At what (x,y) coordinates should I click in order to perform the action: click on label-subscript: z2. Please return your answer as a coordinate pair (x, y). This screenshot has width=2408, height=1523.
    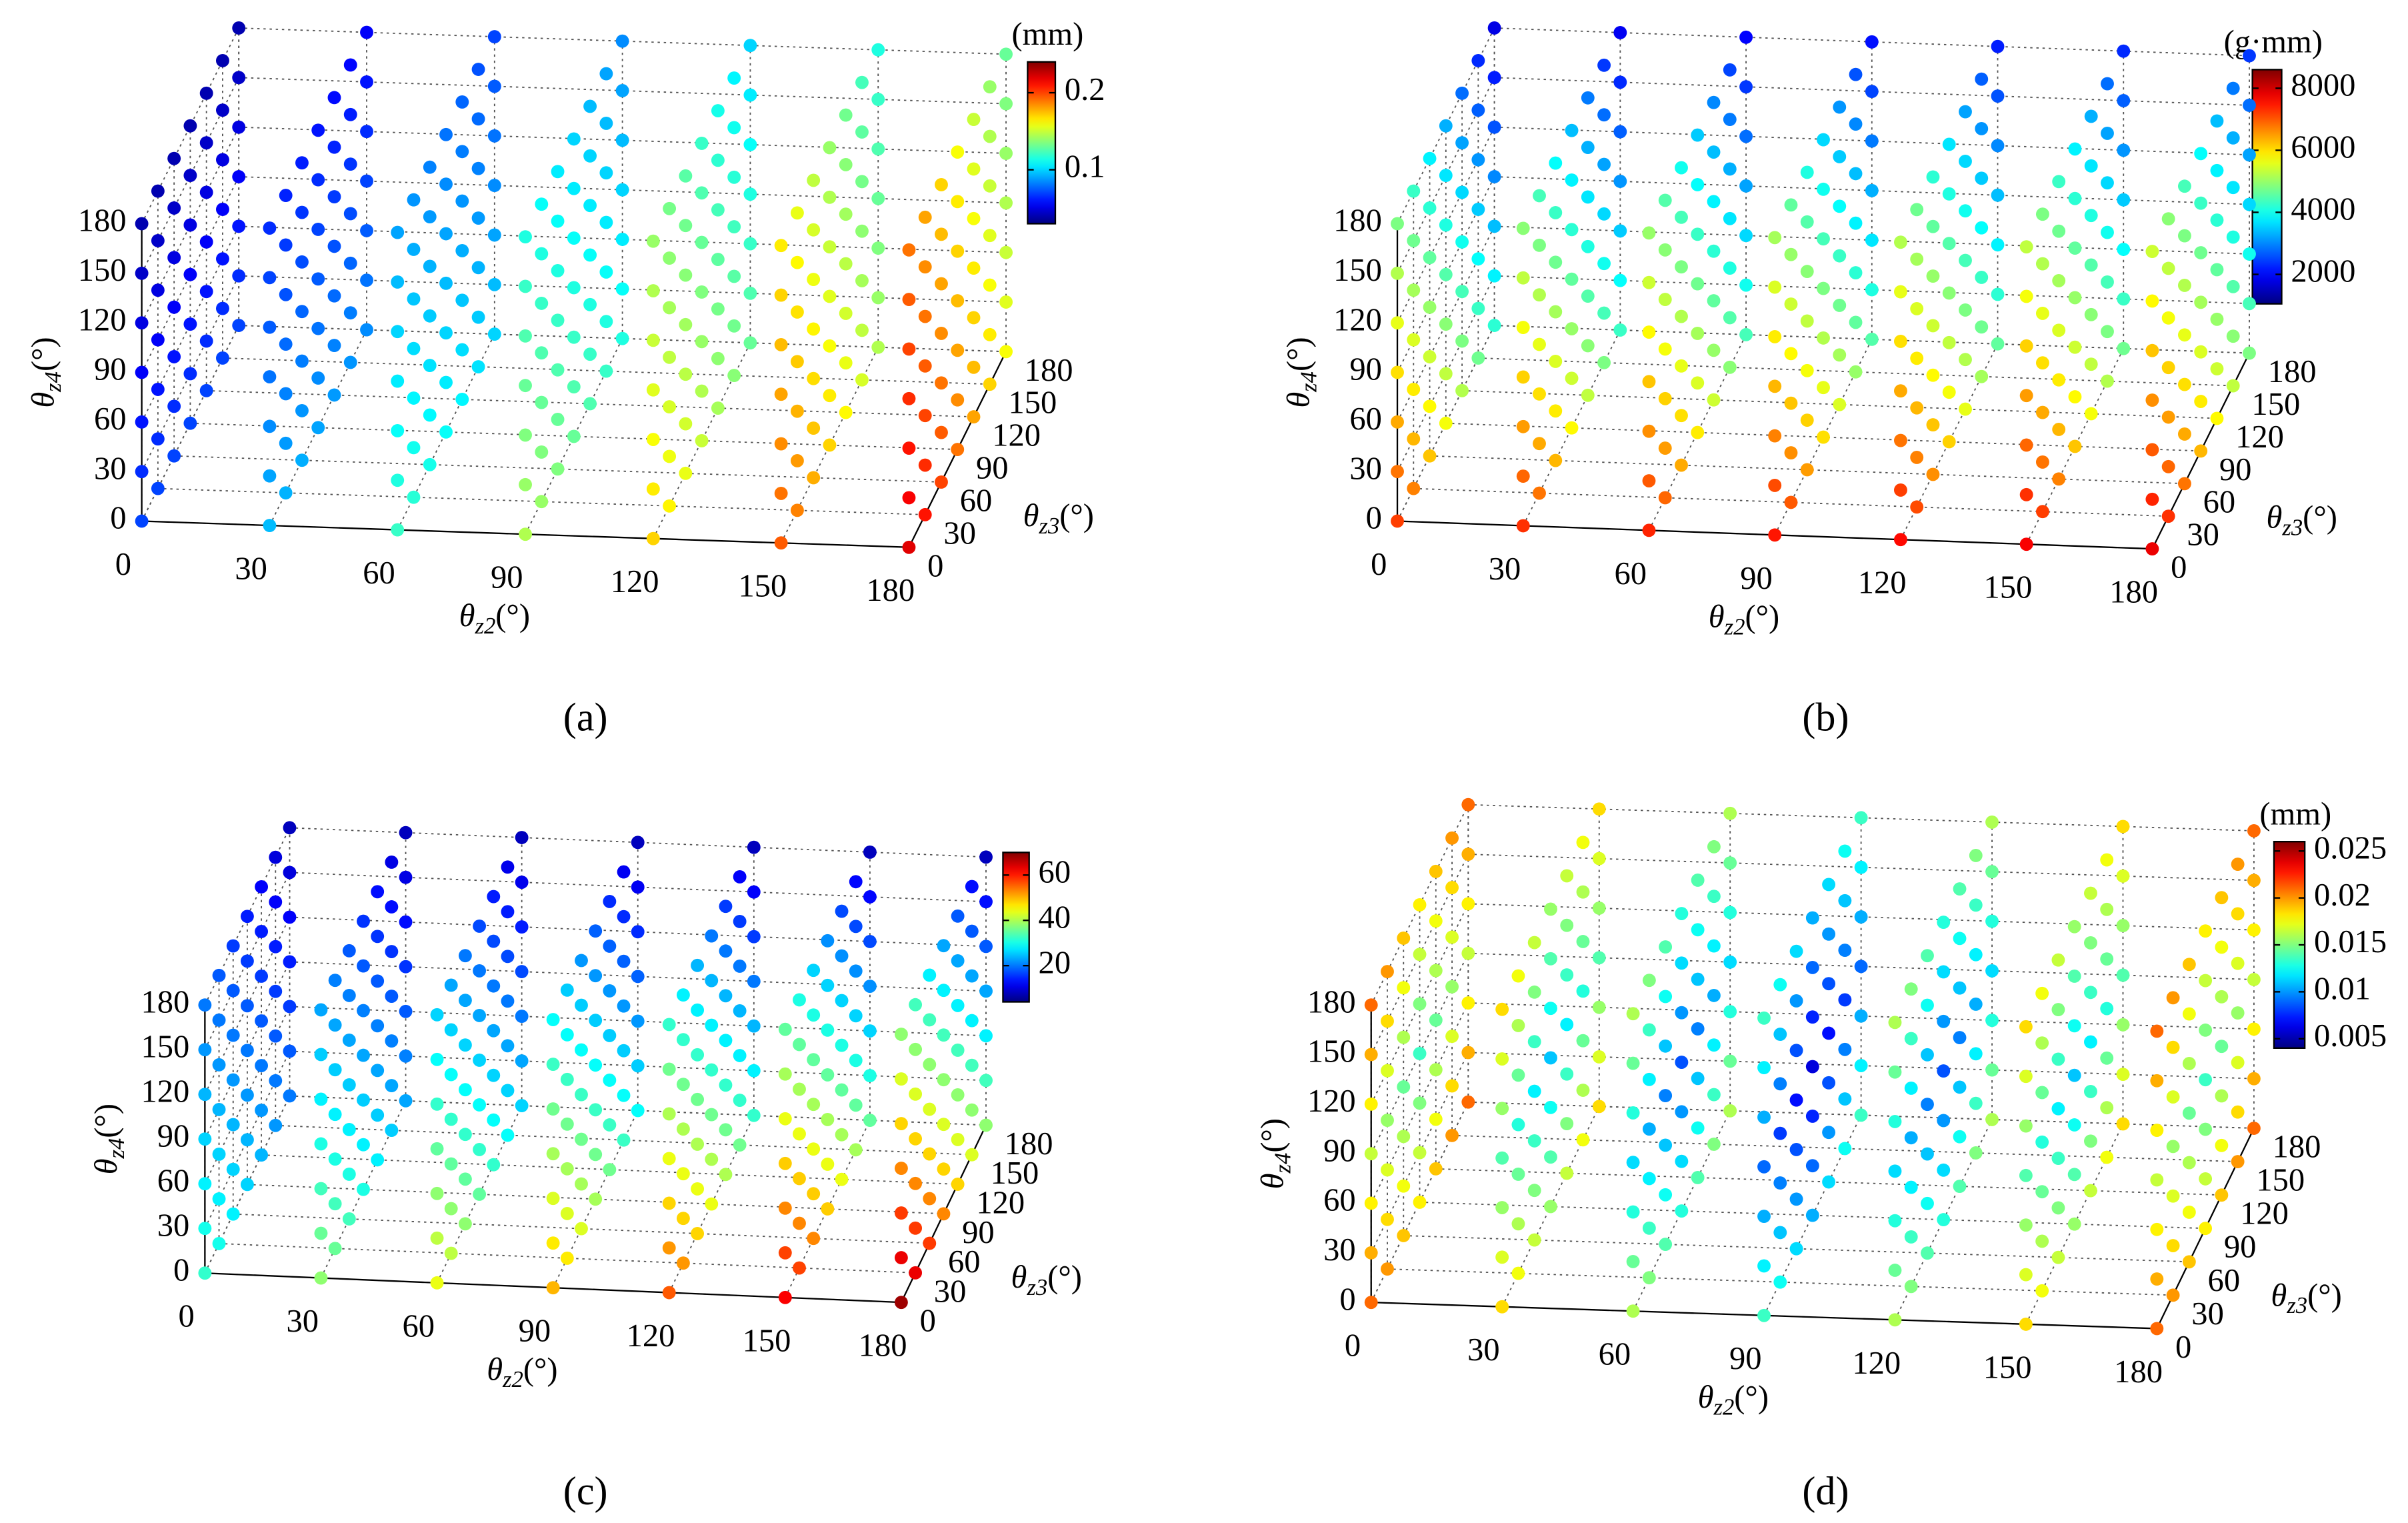
    Looking at the image, I should click on (484, 626).